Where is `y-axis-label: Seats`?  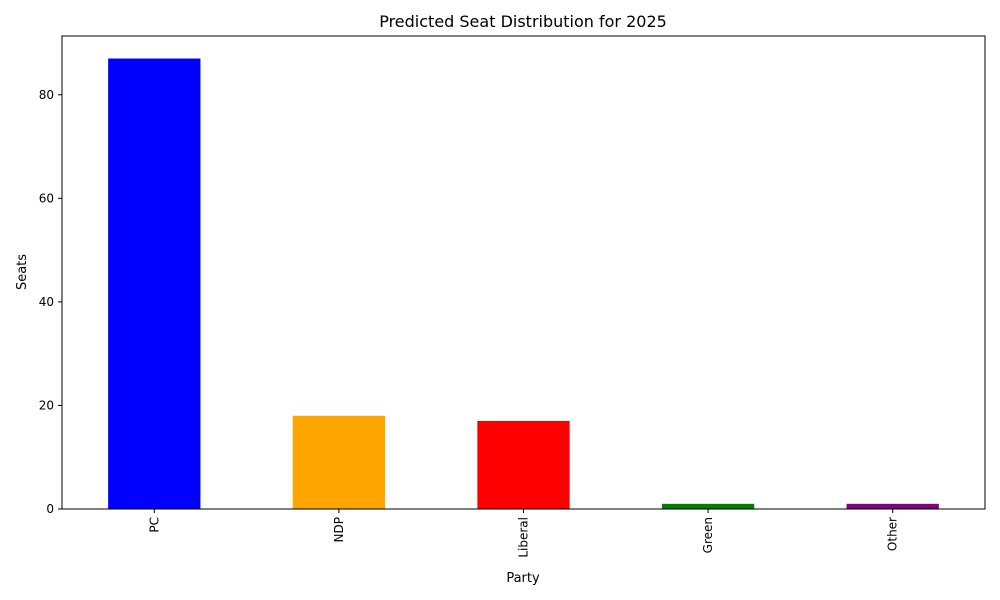
y-axis-label: Seats is located at coordinates (22, 272).